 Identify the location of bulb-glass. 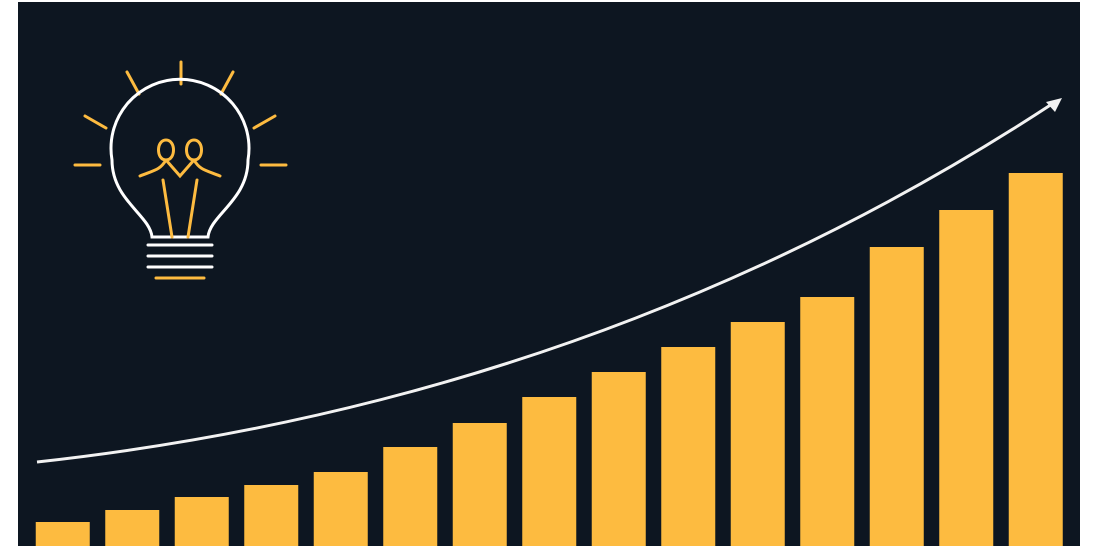
(180, 158).